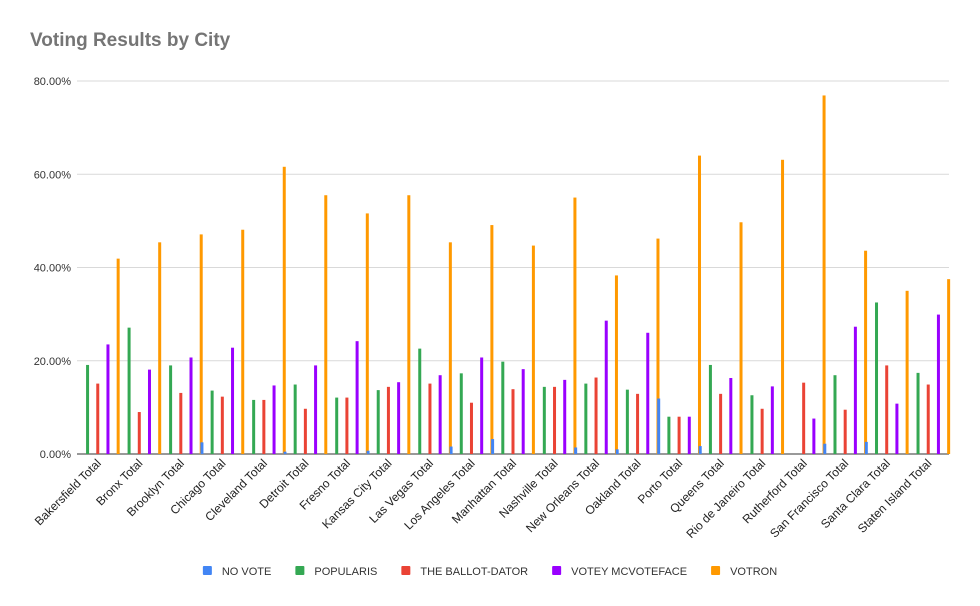 The width and height of the screenshot is (980, 606). What do you see at coordinates (53, 362) in the screenshot?
I see `y-tick-label: 20.00%` at bounding box center [53, 362].